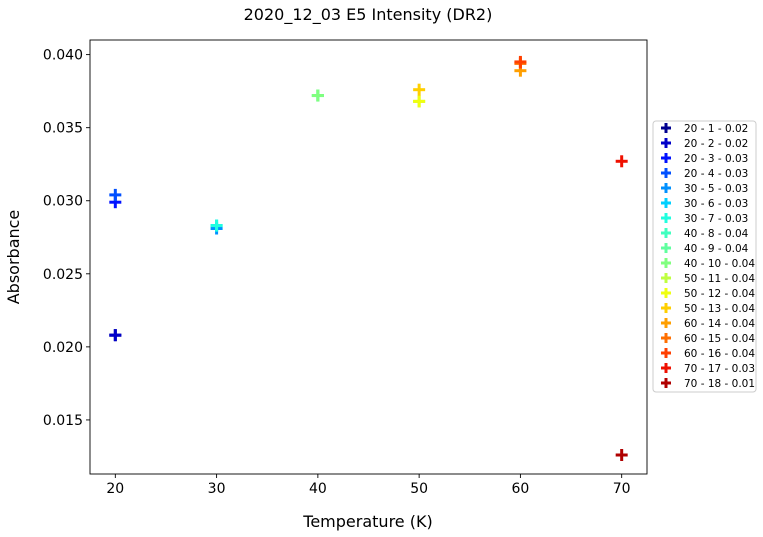 The width and height of the screenshot is (763, 537). What do you see at coordinates (716, 234) in the screenshot?
I see `legend-label: 40 - 8 - 0.04` at bounding box center [716, 234].